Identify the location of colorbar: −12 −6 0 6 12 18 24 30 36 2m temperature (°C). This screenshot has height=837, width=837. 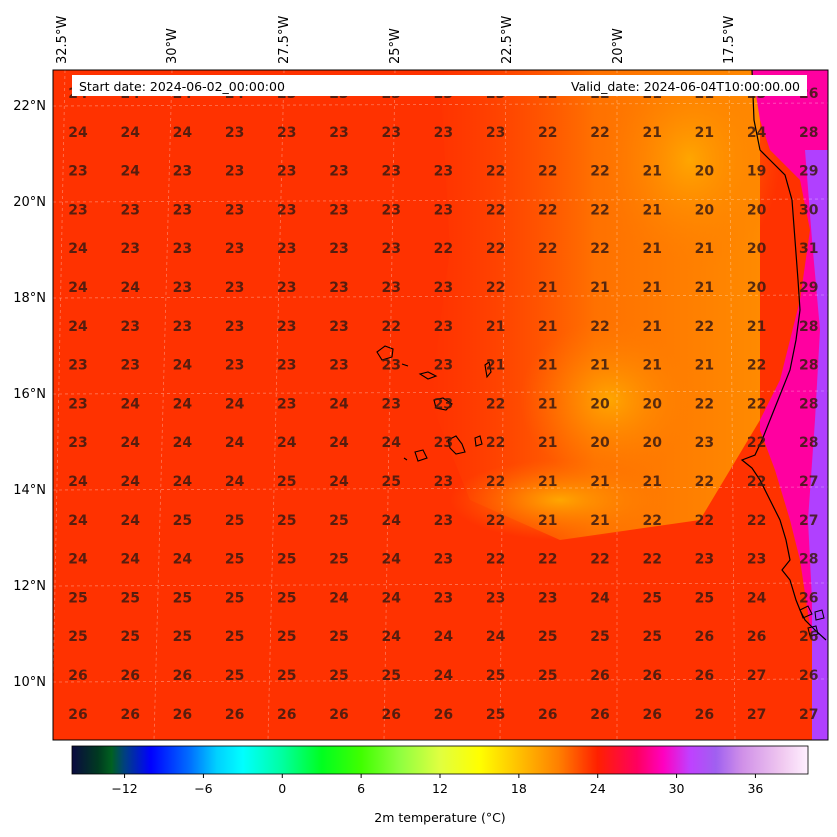
(440, 785).